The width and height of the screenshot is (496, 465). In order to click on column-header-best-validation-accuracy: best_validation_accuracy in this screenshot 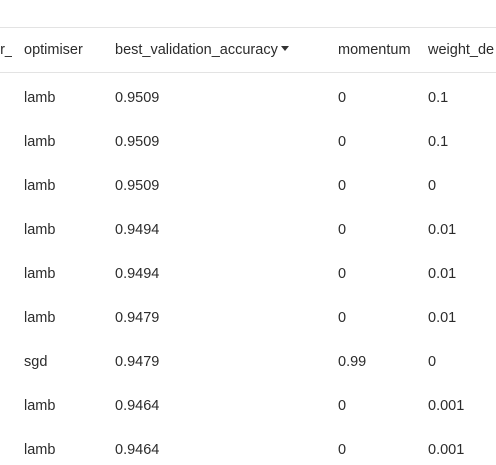, I will do `click(222, 50)`.